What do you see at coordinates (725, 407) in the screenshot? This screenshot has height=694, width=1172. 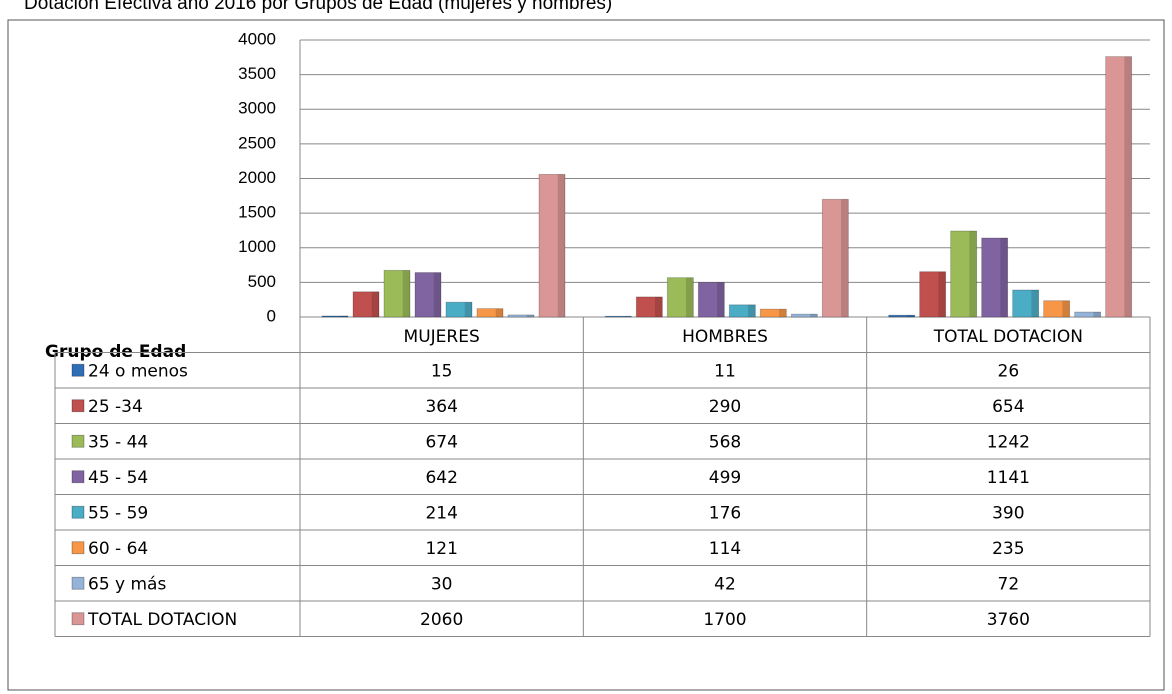 I see `table-value: 290` at bounding box center [725, 407].